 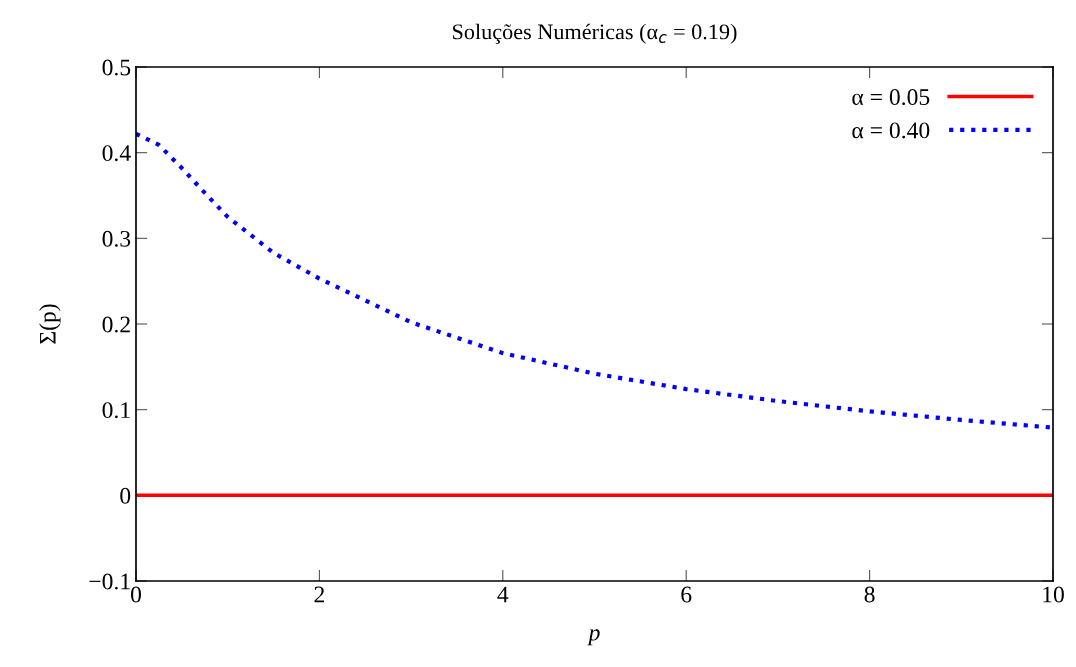 I want to click on y-tick-label: 0.4, so click(x=116, y=153).